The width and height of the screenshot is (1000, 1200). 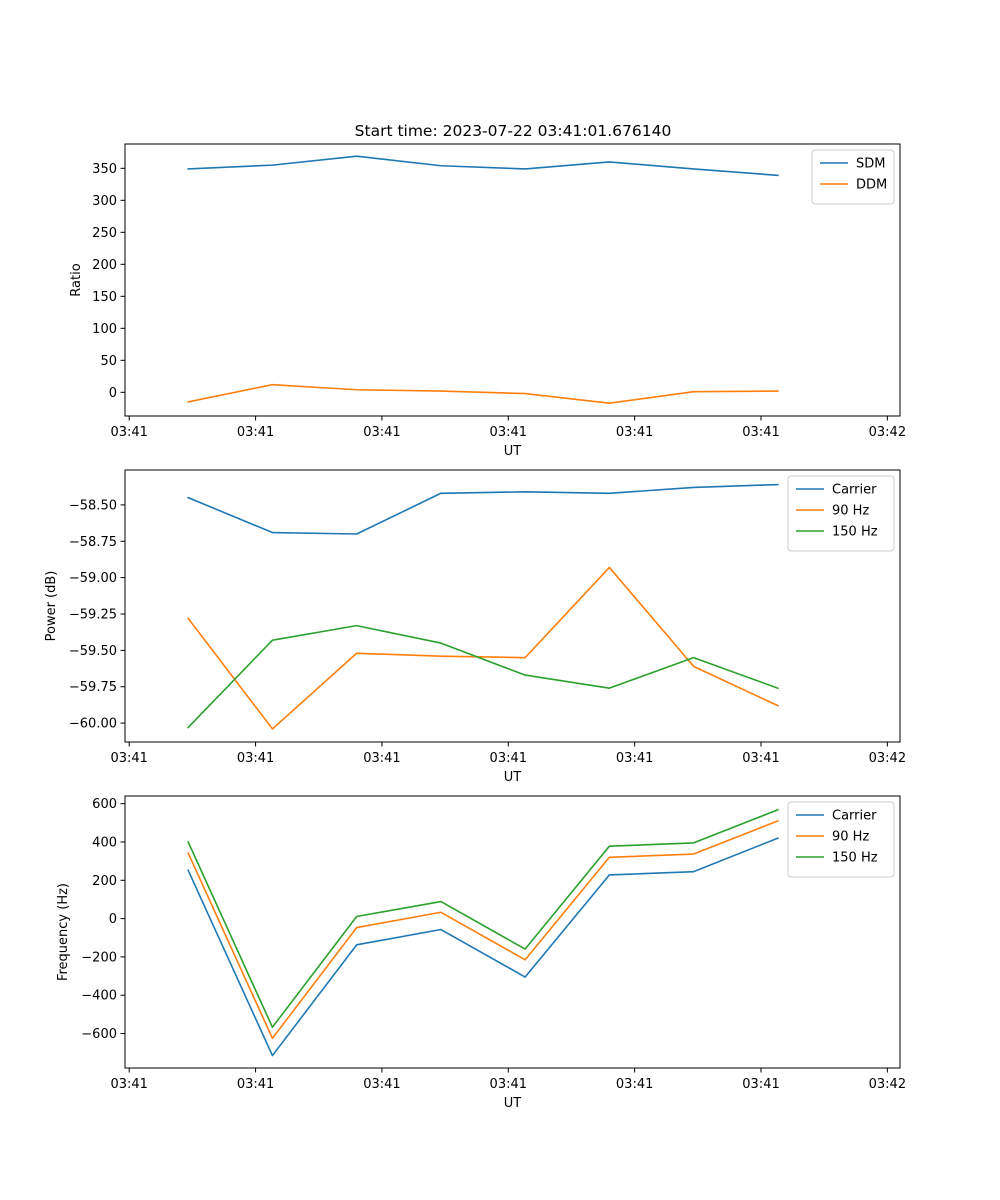 What do you see at coordinates (93, 505) in the screenshot?
I see `power-y-tick-label: −58.50` at bounding box center [93, 505].